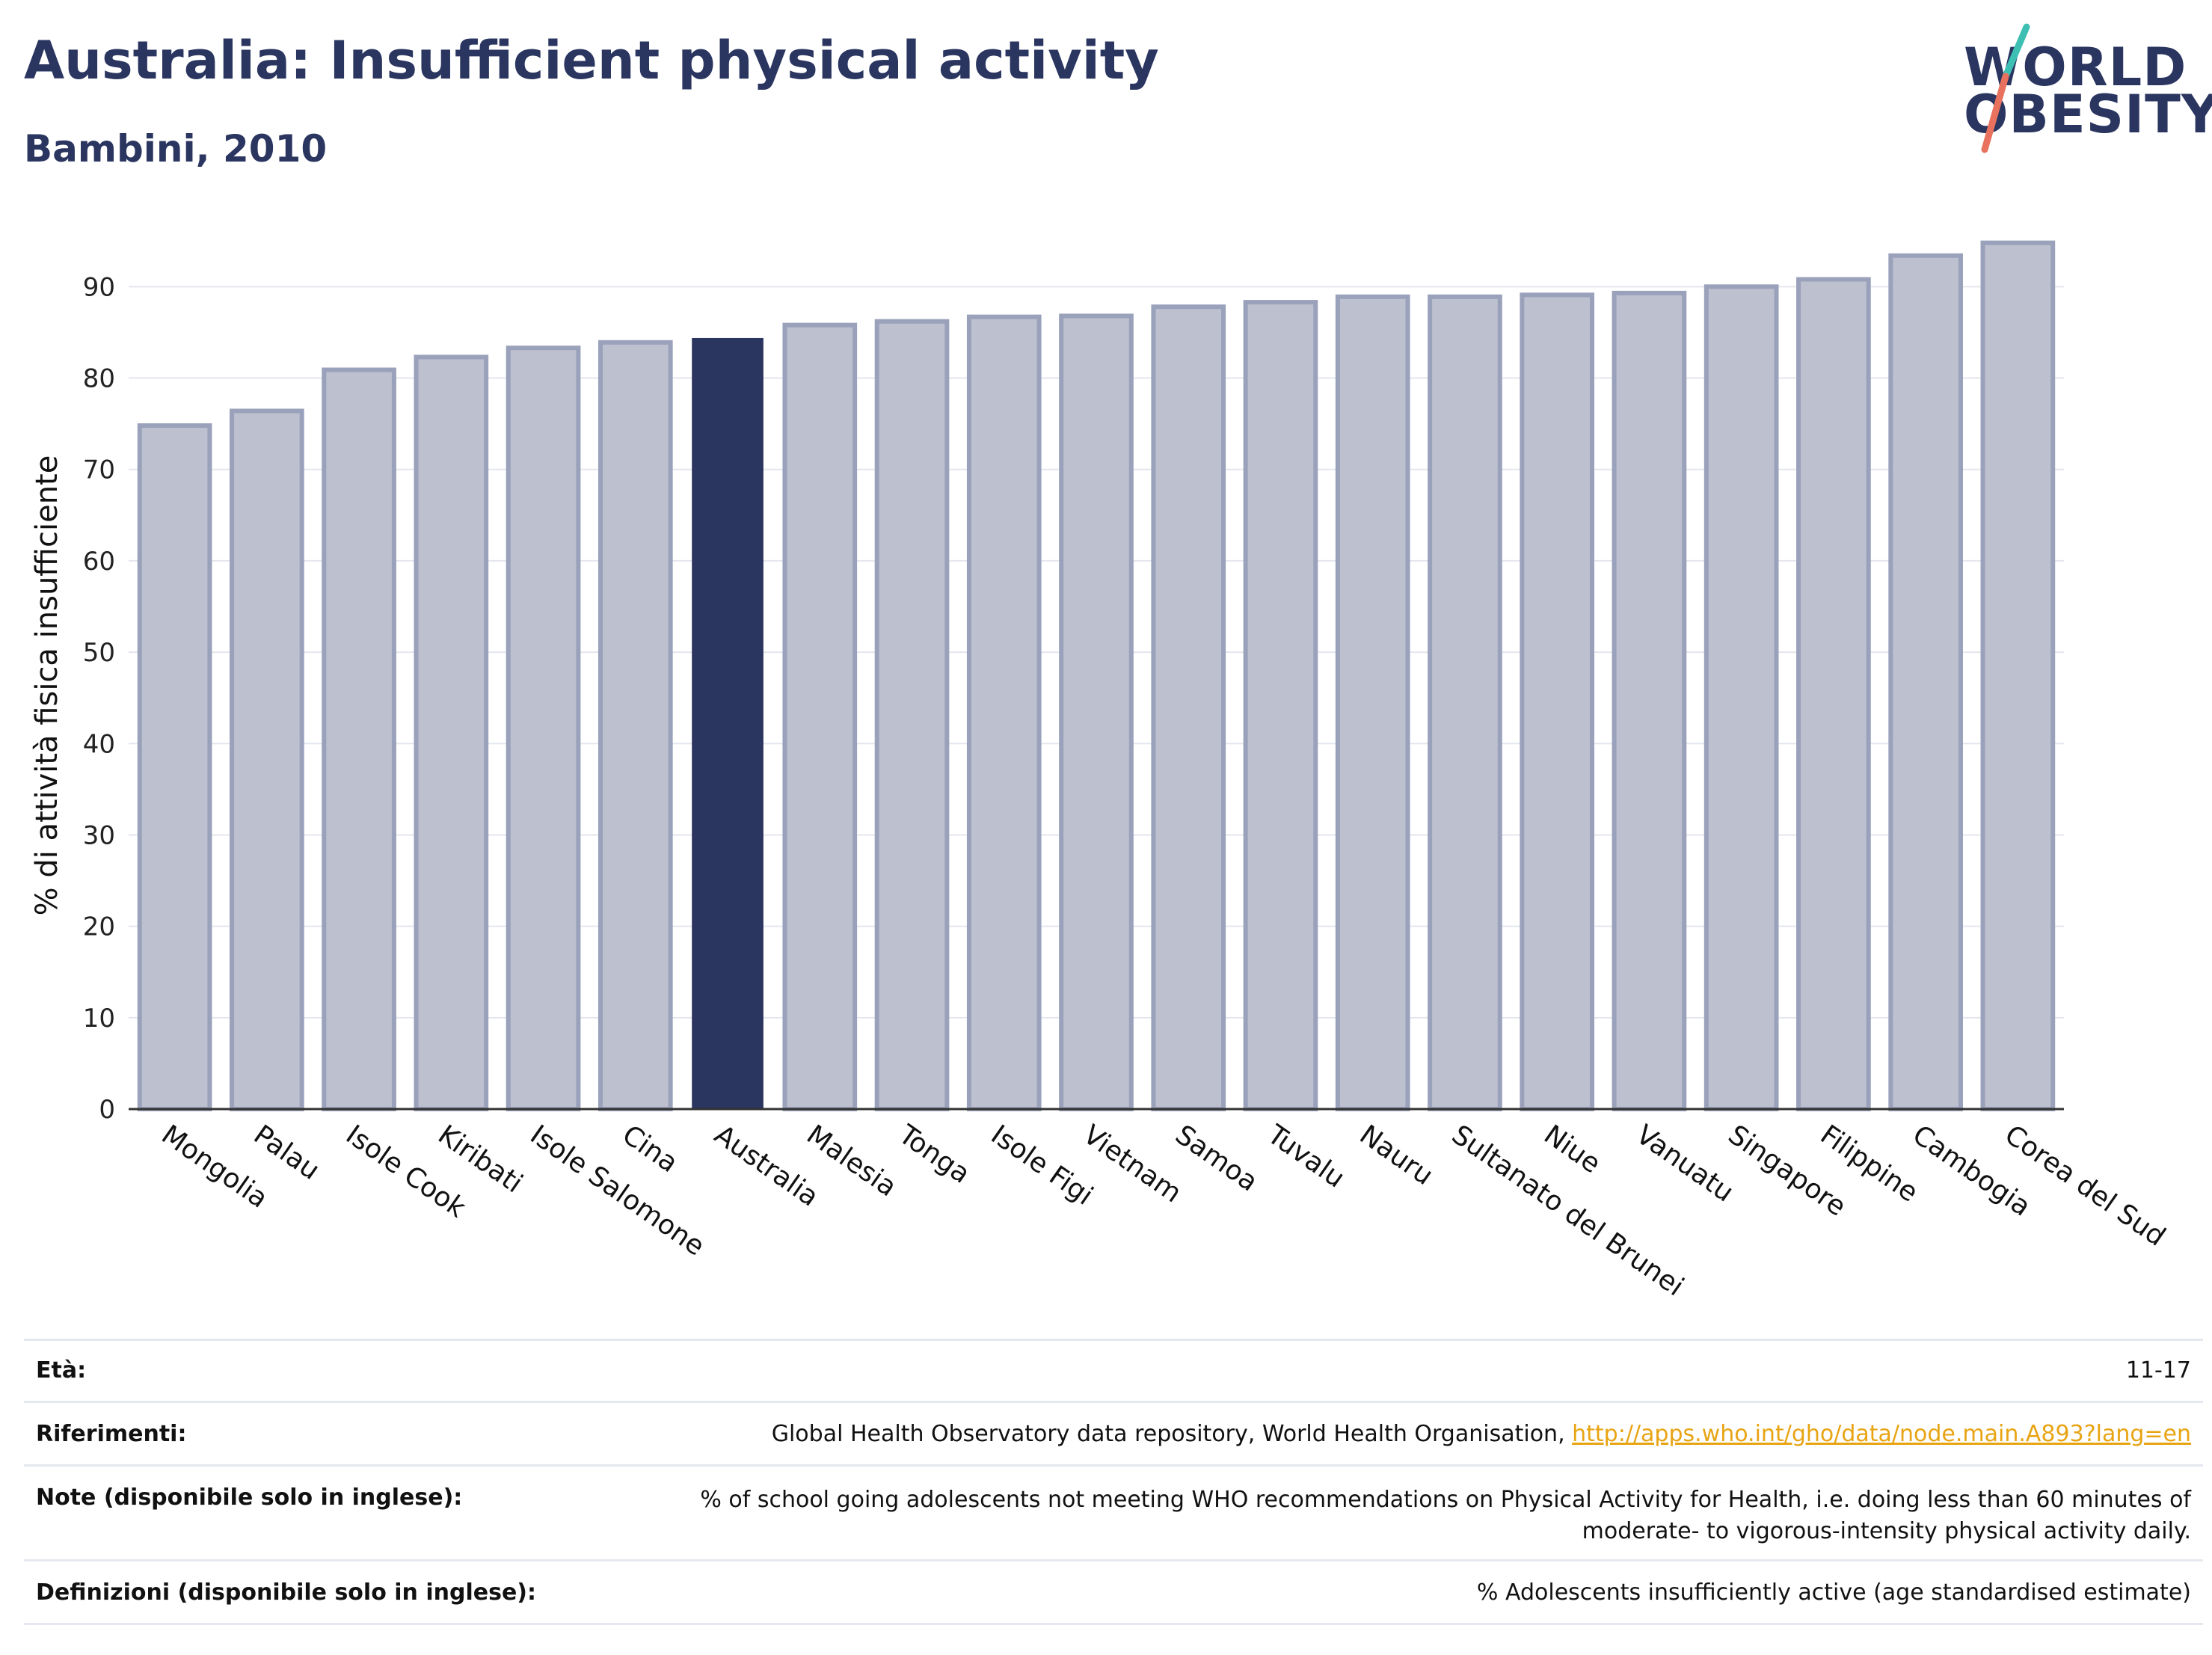 Image resolution: width=2212 pixels, height=1655 pixels. Describe the element at coordinates (99, 287) in the screenshot. I see `y-tick-label: 90` at that location.